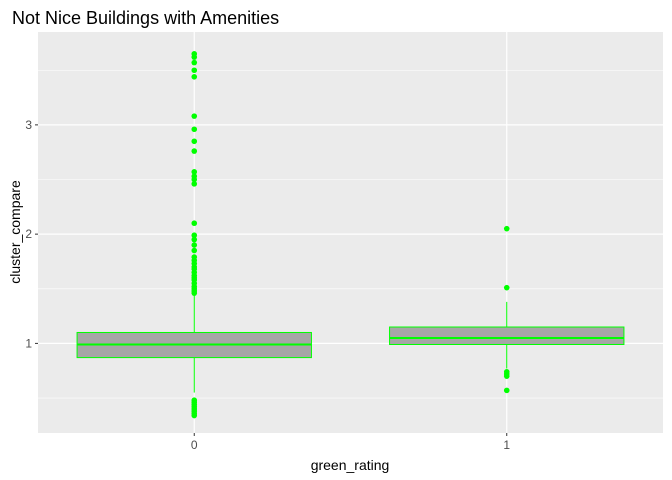  What do you see at coordinates (194, 445) in the screenshot?
I see `x-tick-label: 0` at bounding box center [194, 445].